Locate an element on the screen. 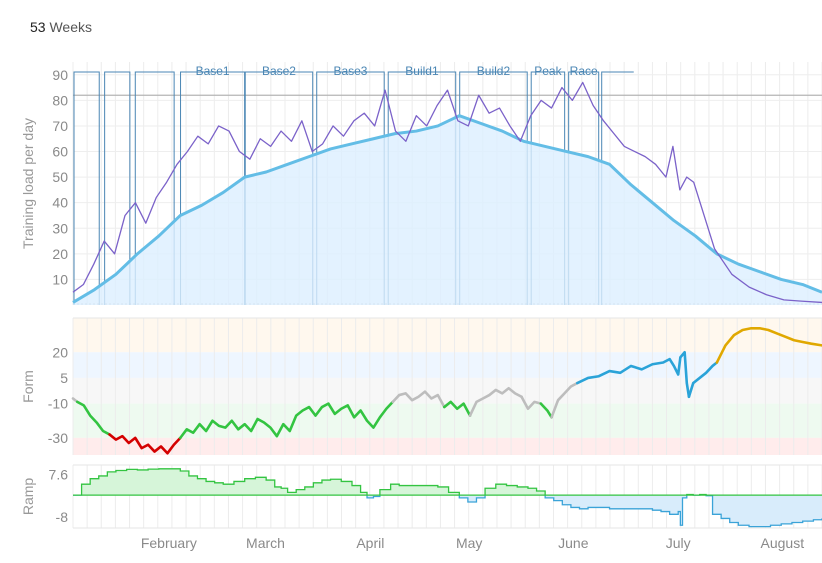 The width and height of the screenshot is (822, 563). x-axis: February March April May June July August is located at coordinates (472, 543).